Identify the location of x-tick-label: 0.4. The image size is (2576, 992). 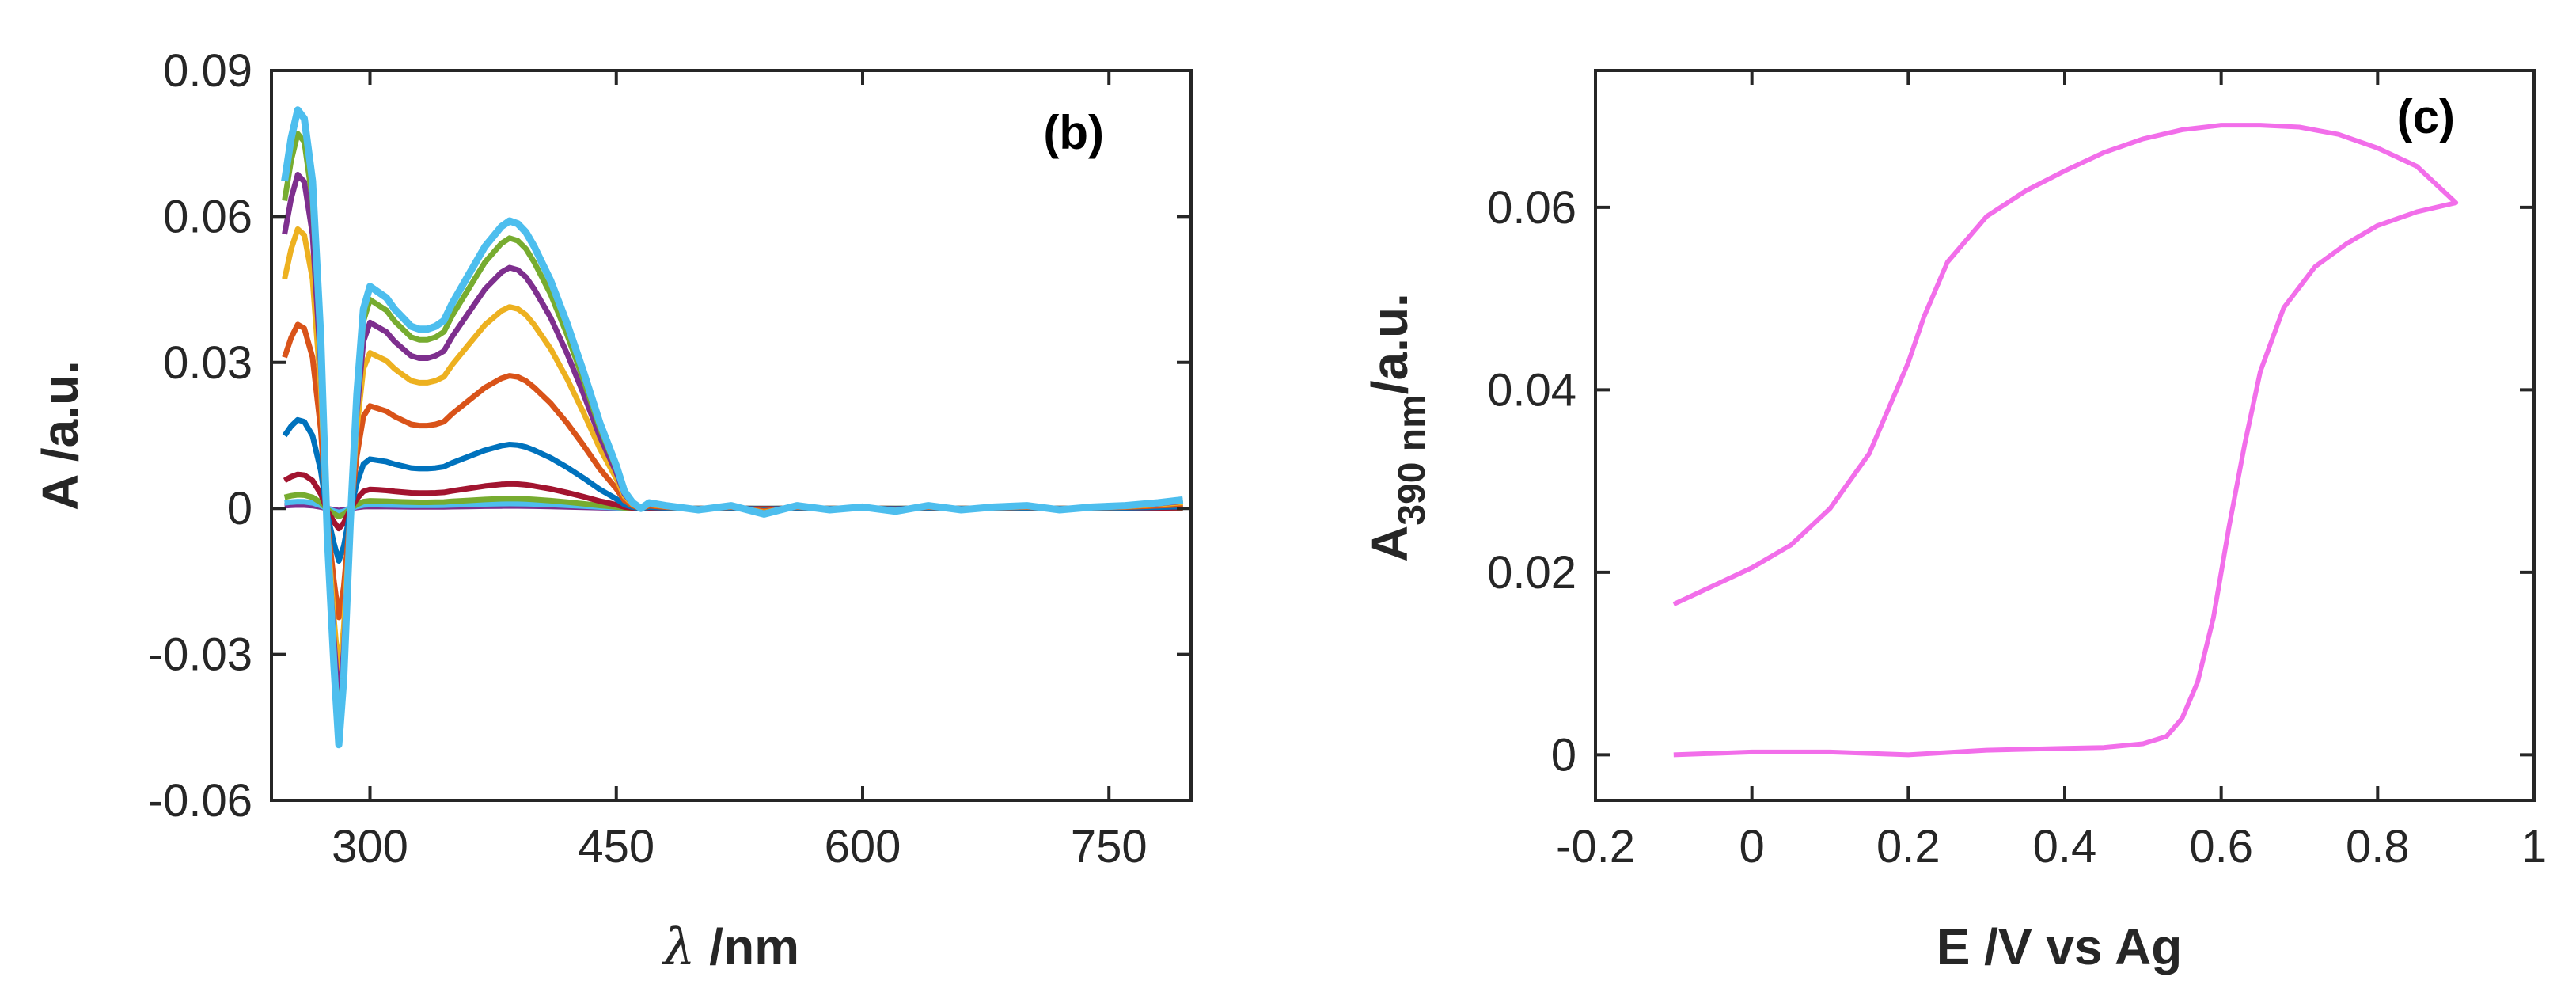
(2065, 846).